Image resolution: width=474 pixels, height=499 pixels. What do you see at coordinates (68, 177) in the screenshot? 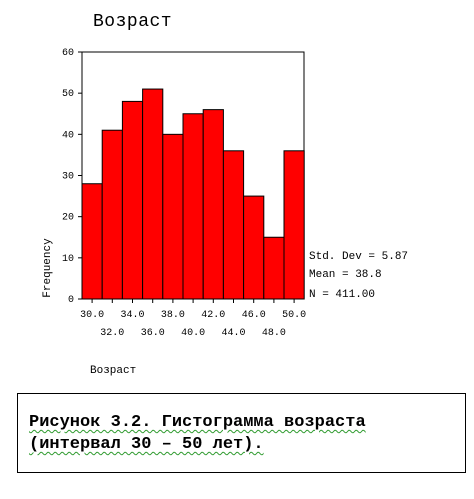
I see `y-tick-label: 30` at bounding box center [68, 177].